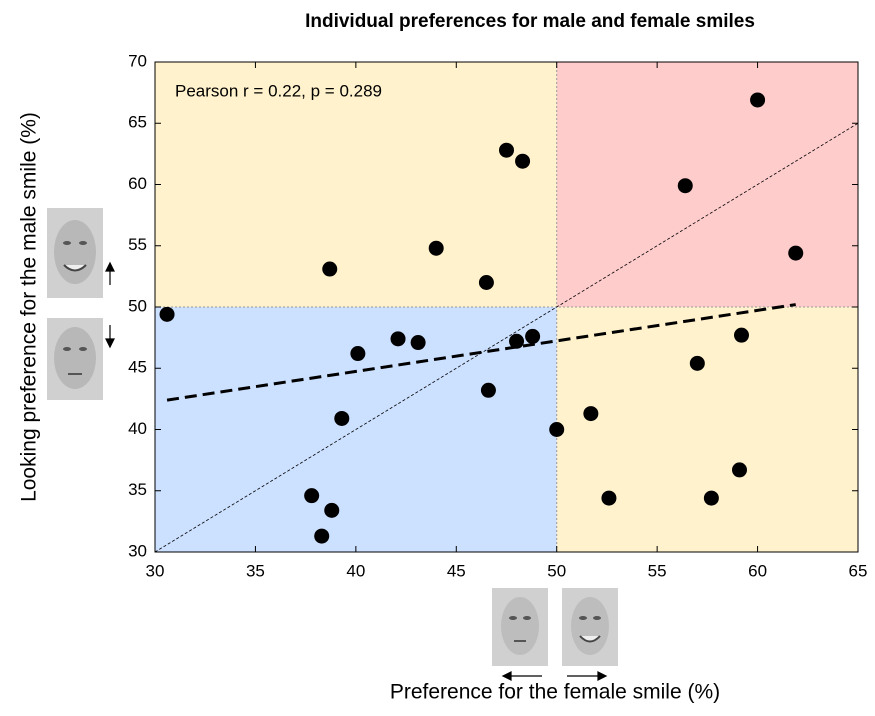 The width and height of the screenshot is (875, 716). Describe the element at coordinates (555, 692) in the screenshot. I see `x-axis-label: Preference for the female smile (%)` at that location.